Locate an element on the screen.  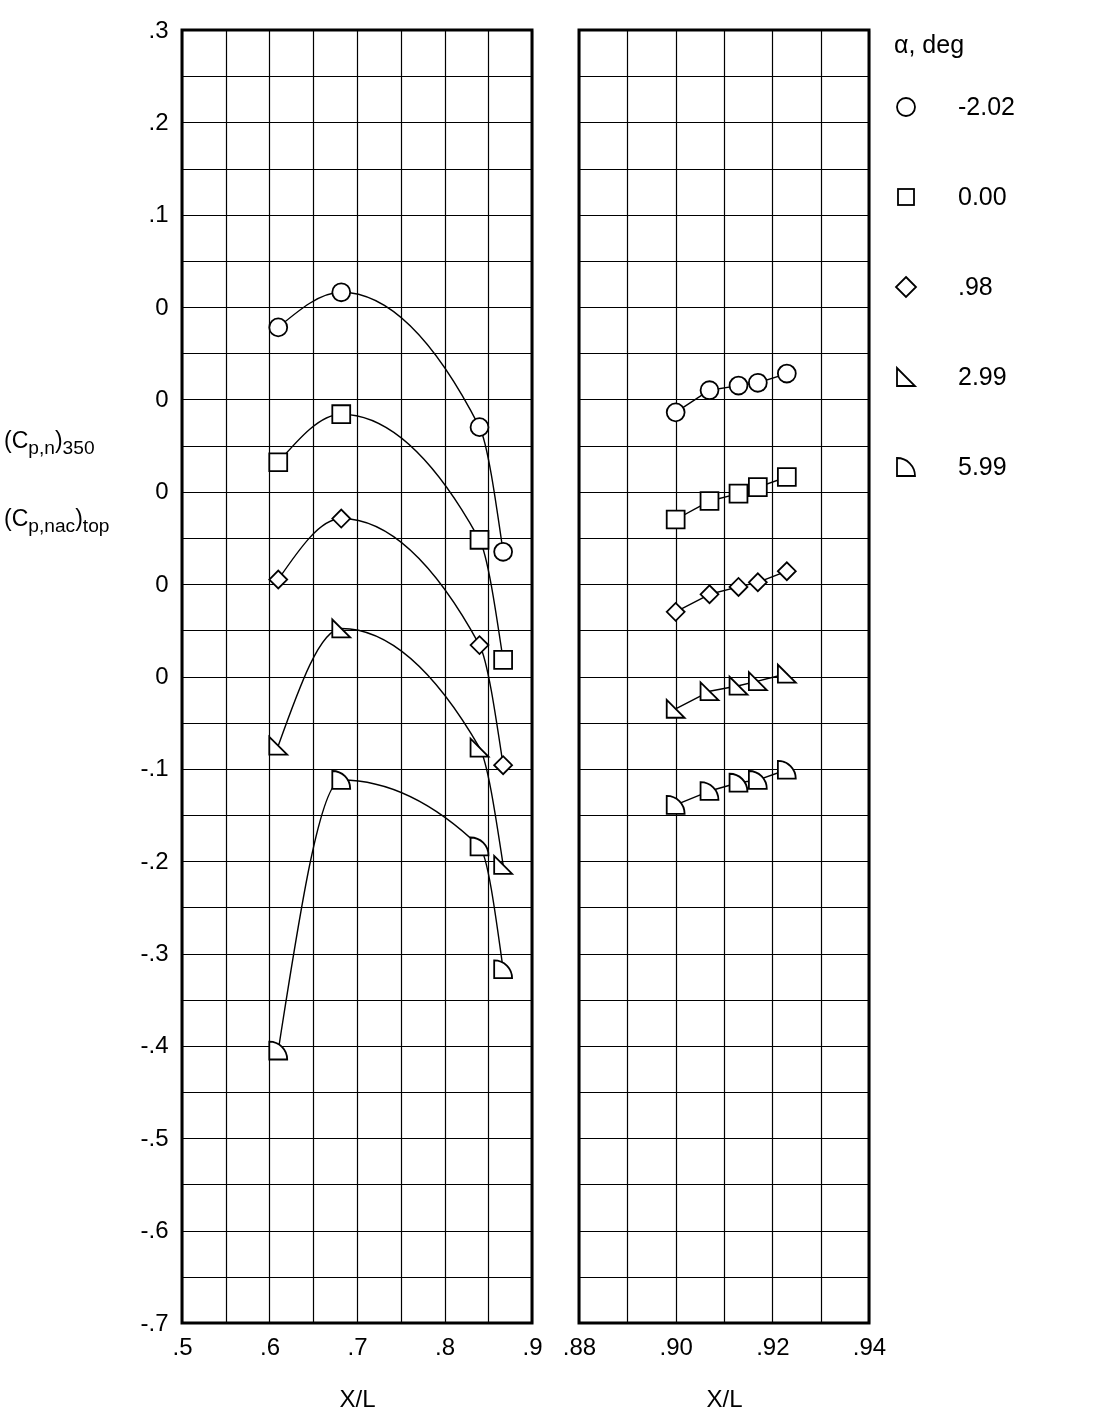
y2-tick-label: .2 is located at coordinates (158, 121).